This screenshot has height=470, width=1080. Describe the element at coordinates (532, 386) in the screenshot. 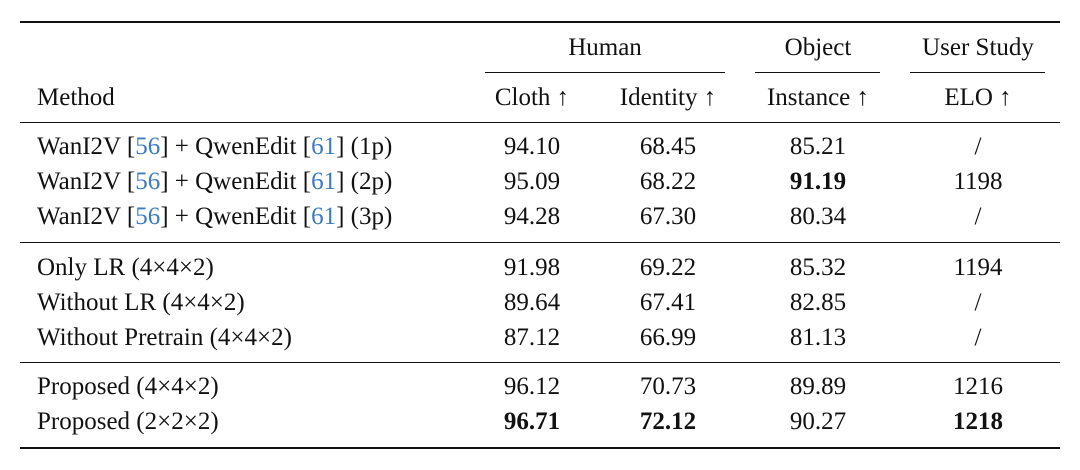

I see `value-cell: 96.12` at that location.